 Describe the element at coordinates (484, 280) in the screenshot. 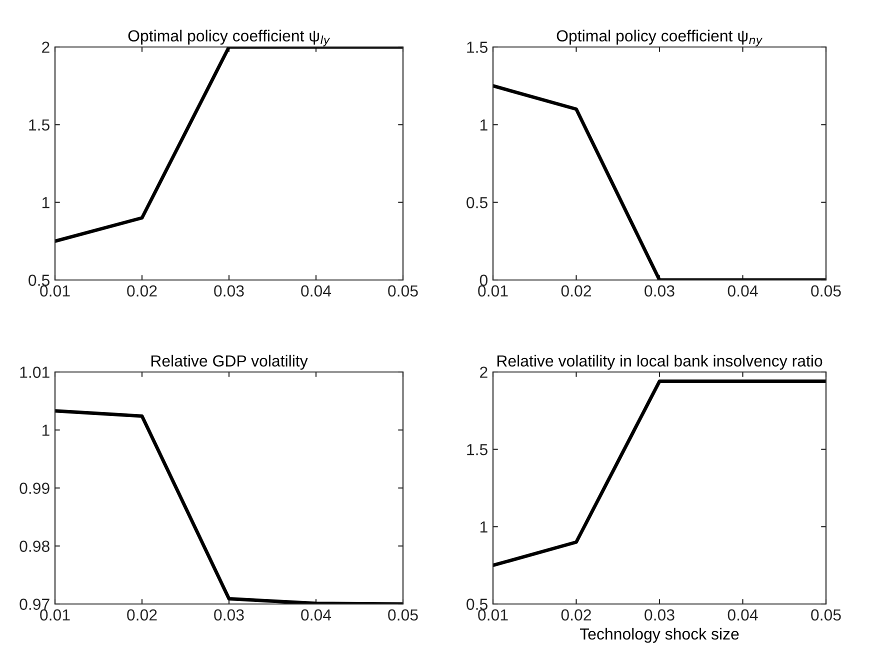

I see `y-tick-label: 0` at that location.